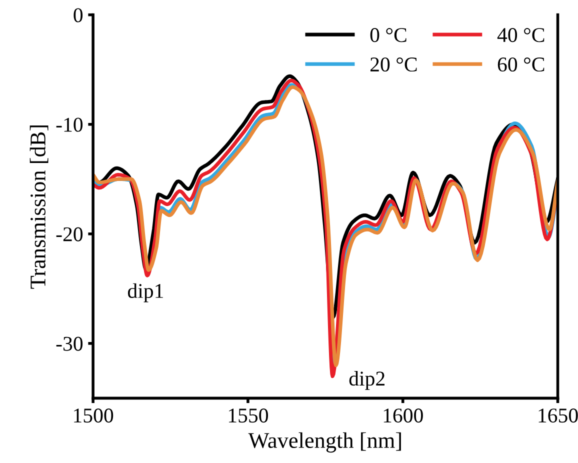 The width and height of the screenshot is (578, 463). Describe the element at coordinates (94, 415) in the screenshot. I see `x-tick-label: 1500` at that location.